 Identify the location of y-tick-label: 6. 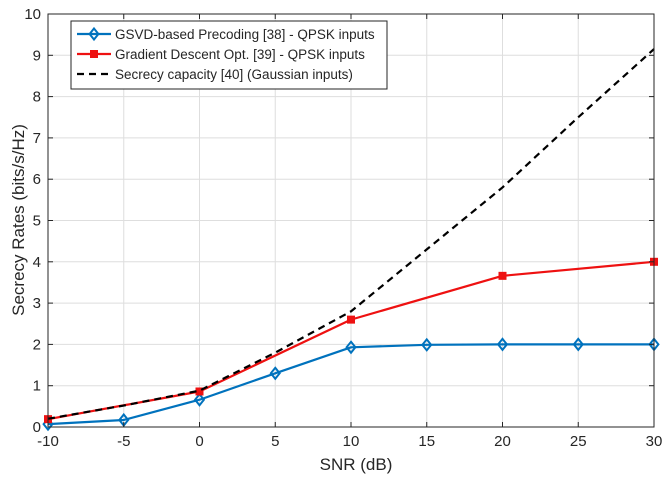
(37, 179).